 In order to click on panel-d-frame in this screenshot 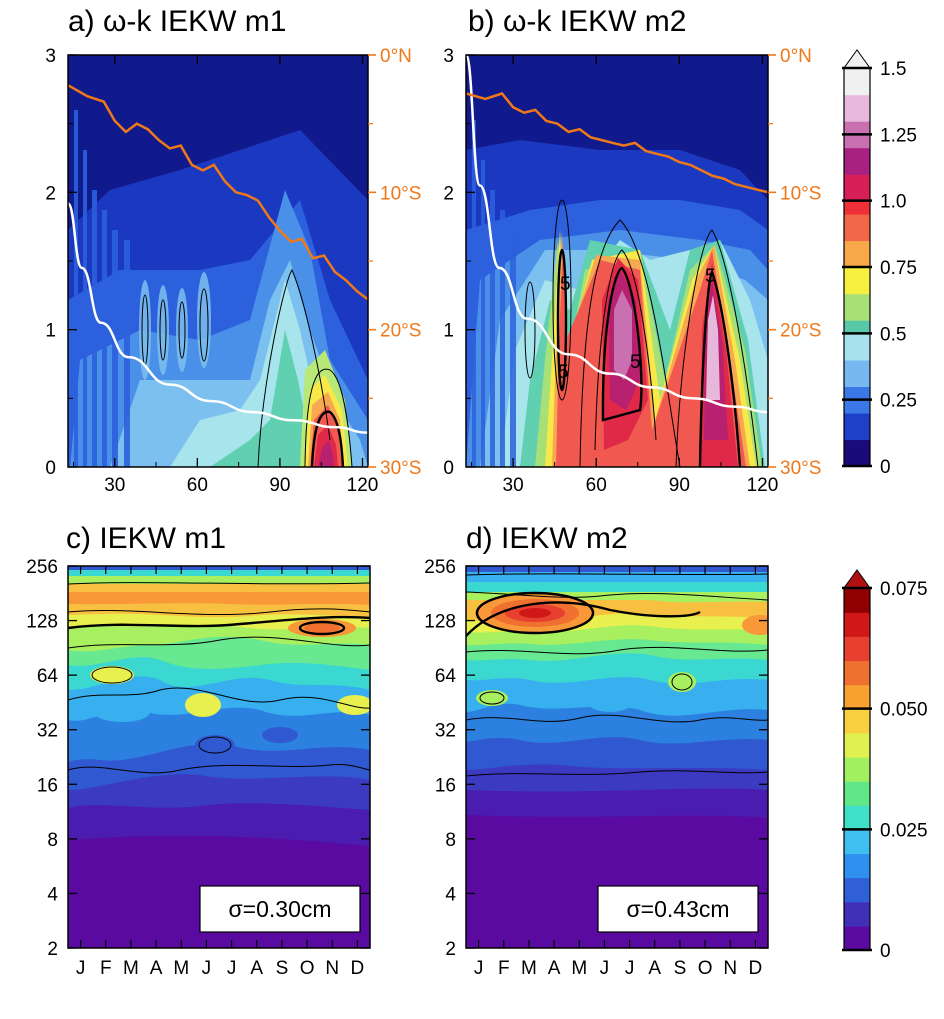, I will do `click(617, 757)`.